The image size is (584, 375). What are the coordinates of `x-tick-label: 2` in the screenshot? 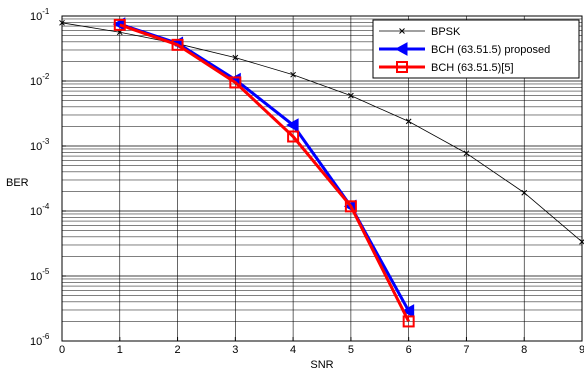 It's located at (177, 350).